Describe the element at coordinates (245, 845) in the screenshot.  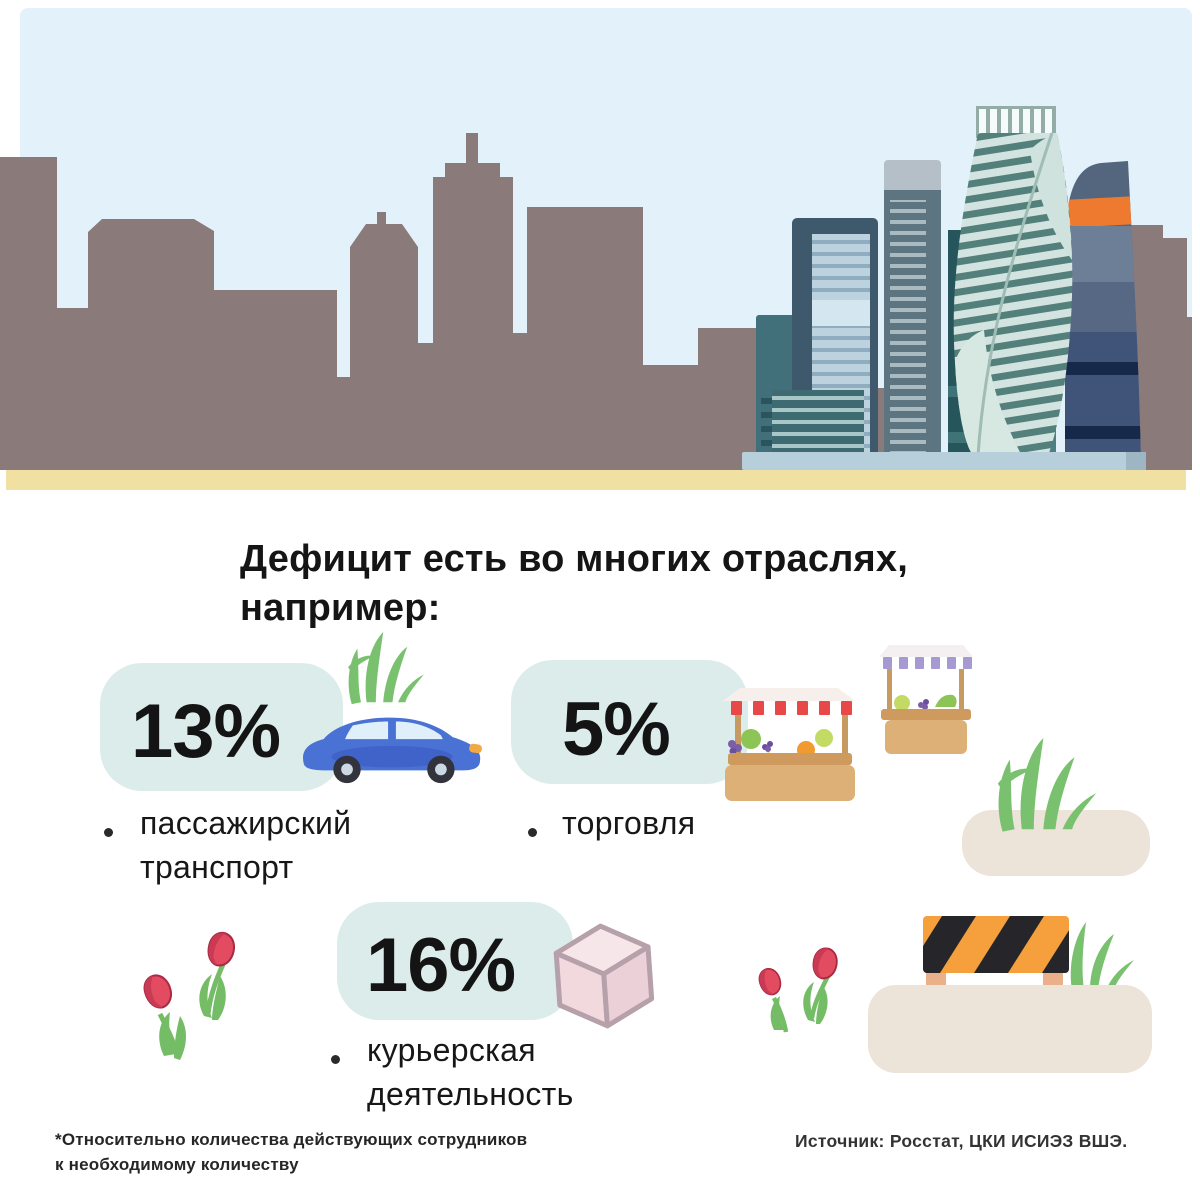
I see `stat-label-transport: пассажирский транспорт` at that location.